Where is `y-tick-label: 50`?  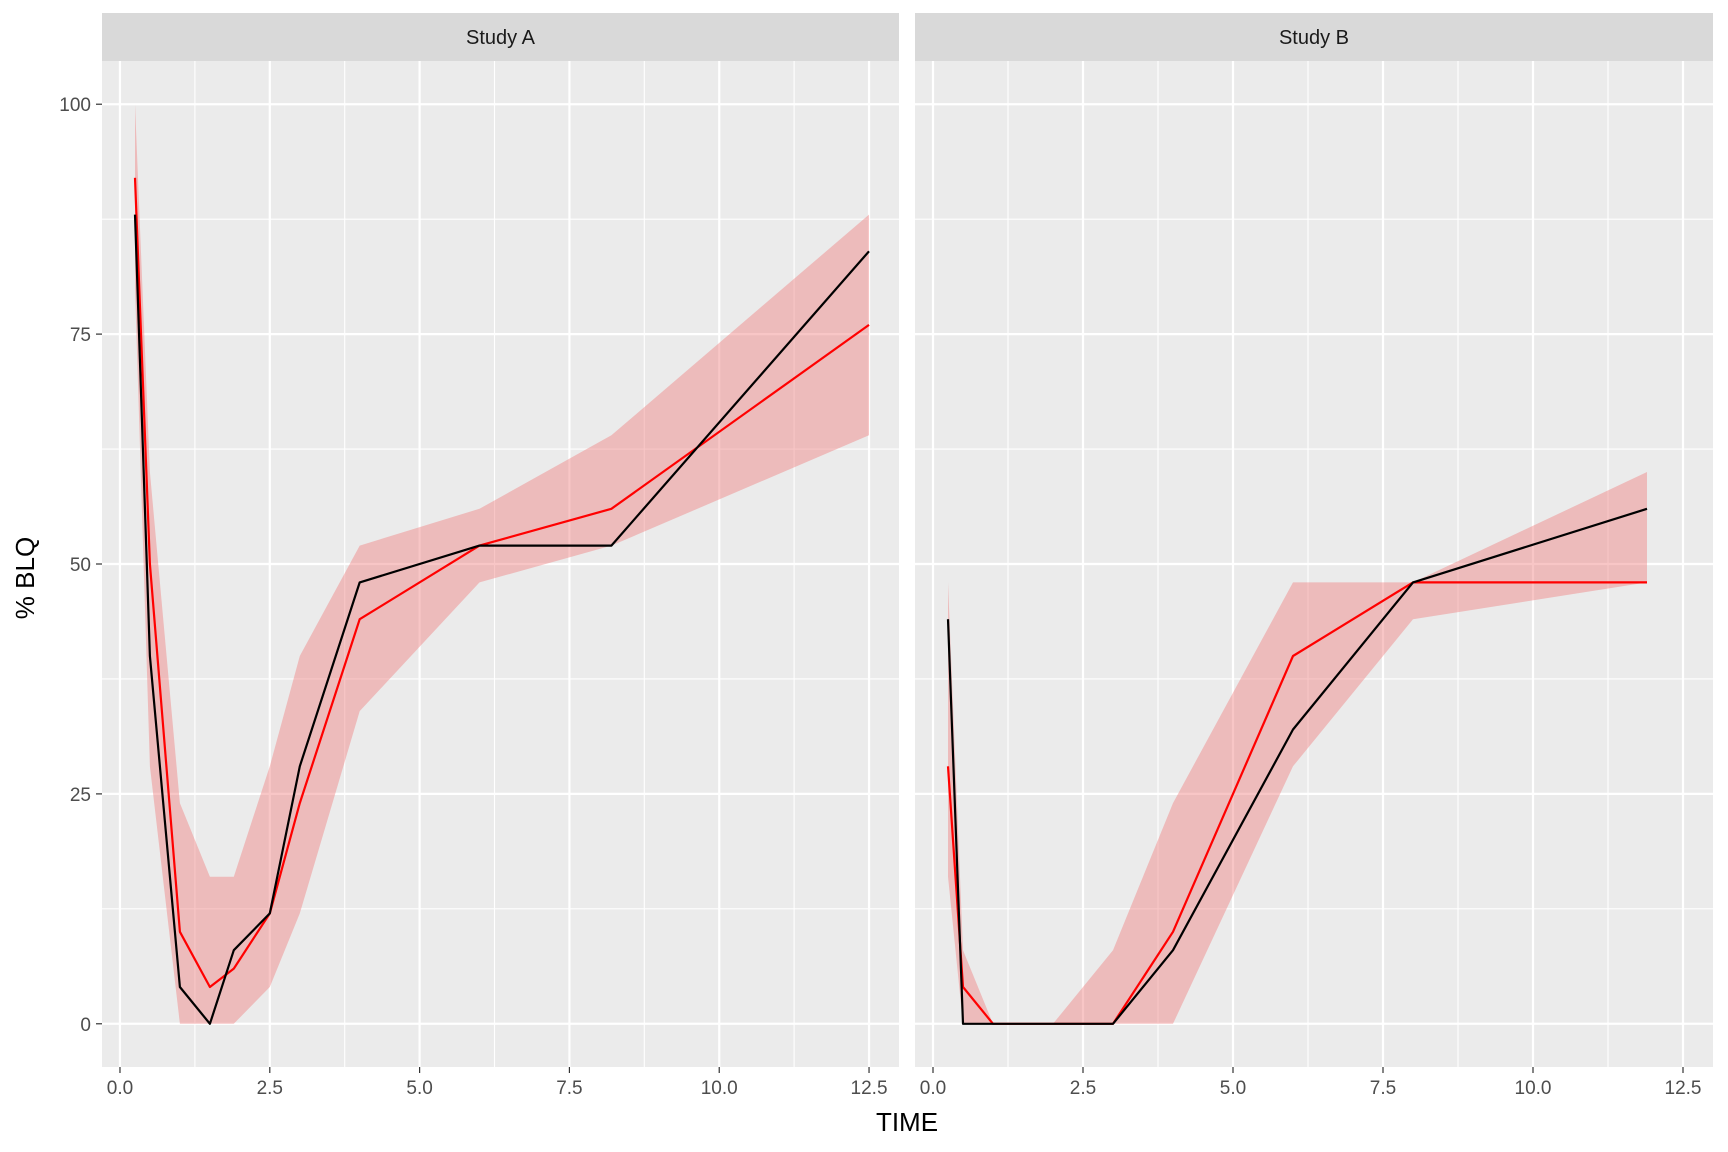 y-tick-label: 50 is located at coordinates (80, 565).